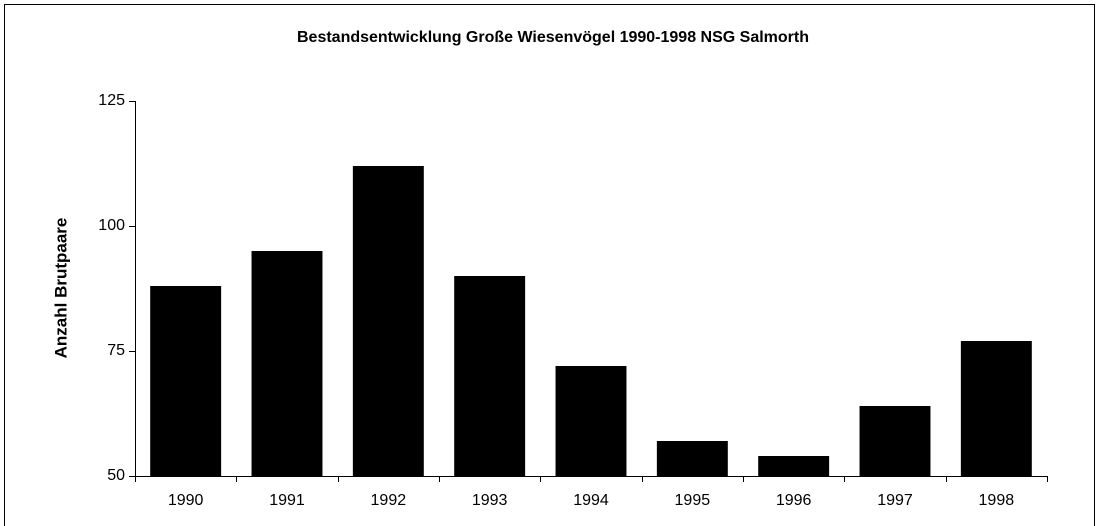 This screenshot has width=1099, height=526. Describe the element at coordinates (116, 475) in the screenshot. I see `y-tick-label: 50` at that location.